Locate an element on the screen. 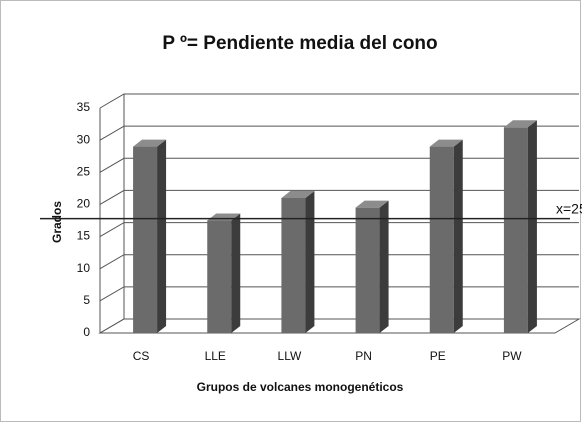 This screenshot has width=582, height=423. y-tick-label: 35 is located at coordinates (84, 107).